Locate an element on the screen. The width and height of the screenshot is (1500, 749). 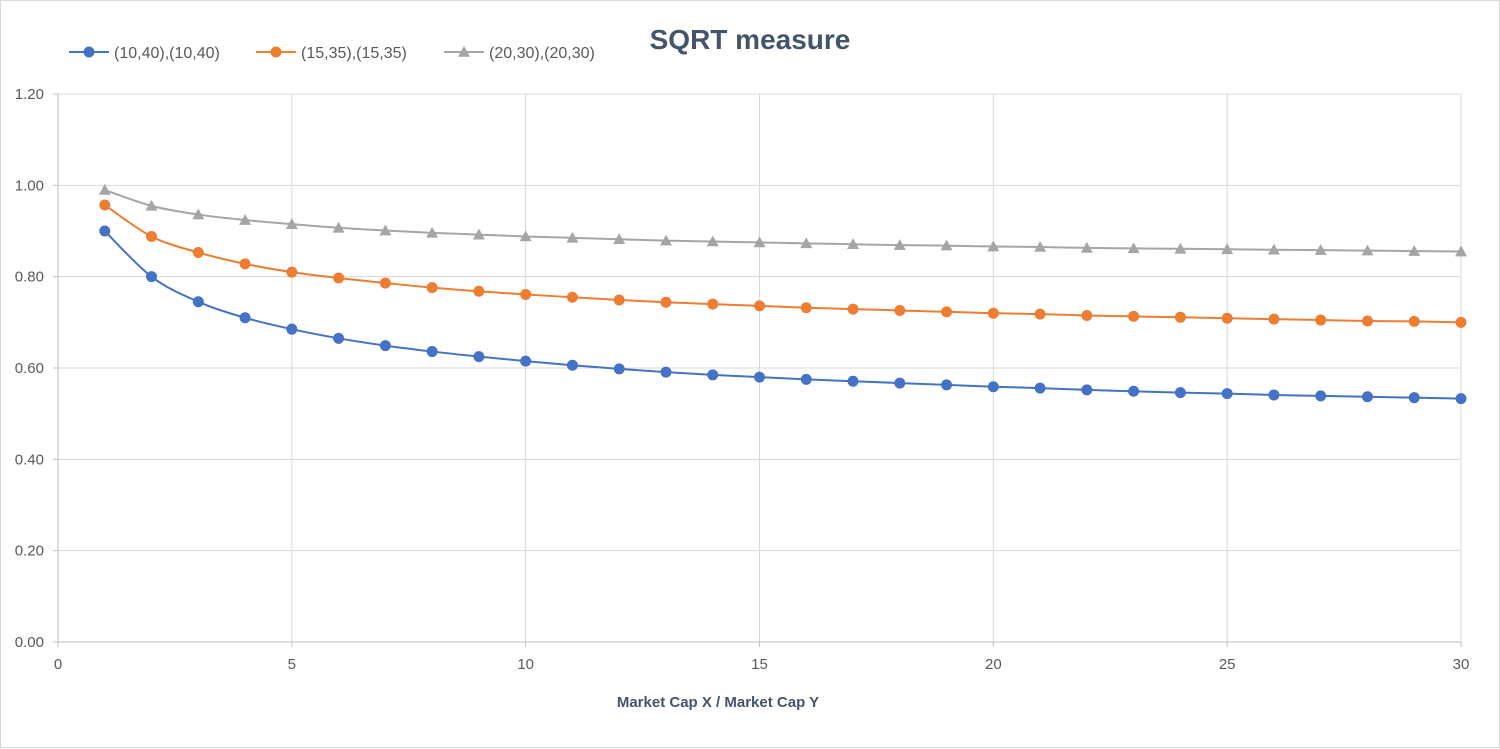
y-tick-label: 1.00 is located at coordinates (29, 185).